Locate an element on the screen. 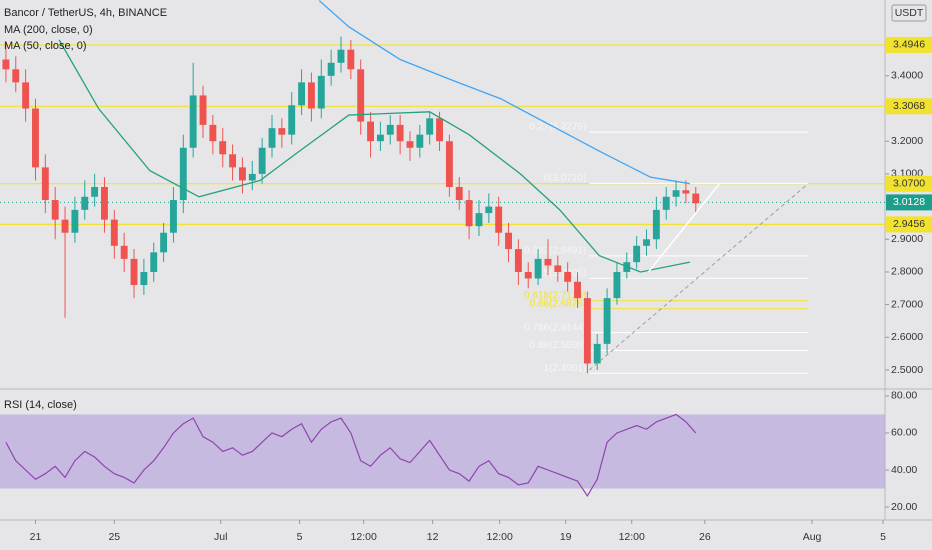  rsi-tick-label: 60.00 is located at coordinates (904, 433).